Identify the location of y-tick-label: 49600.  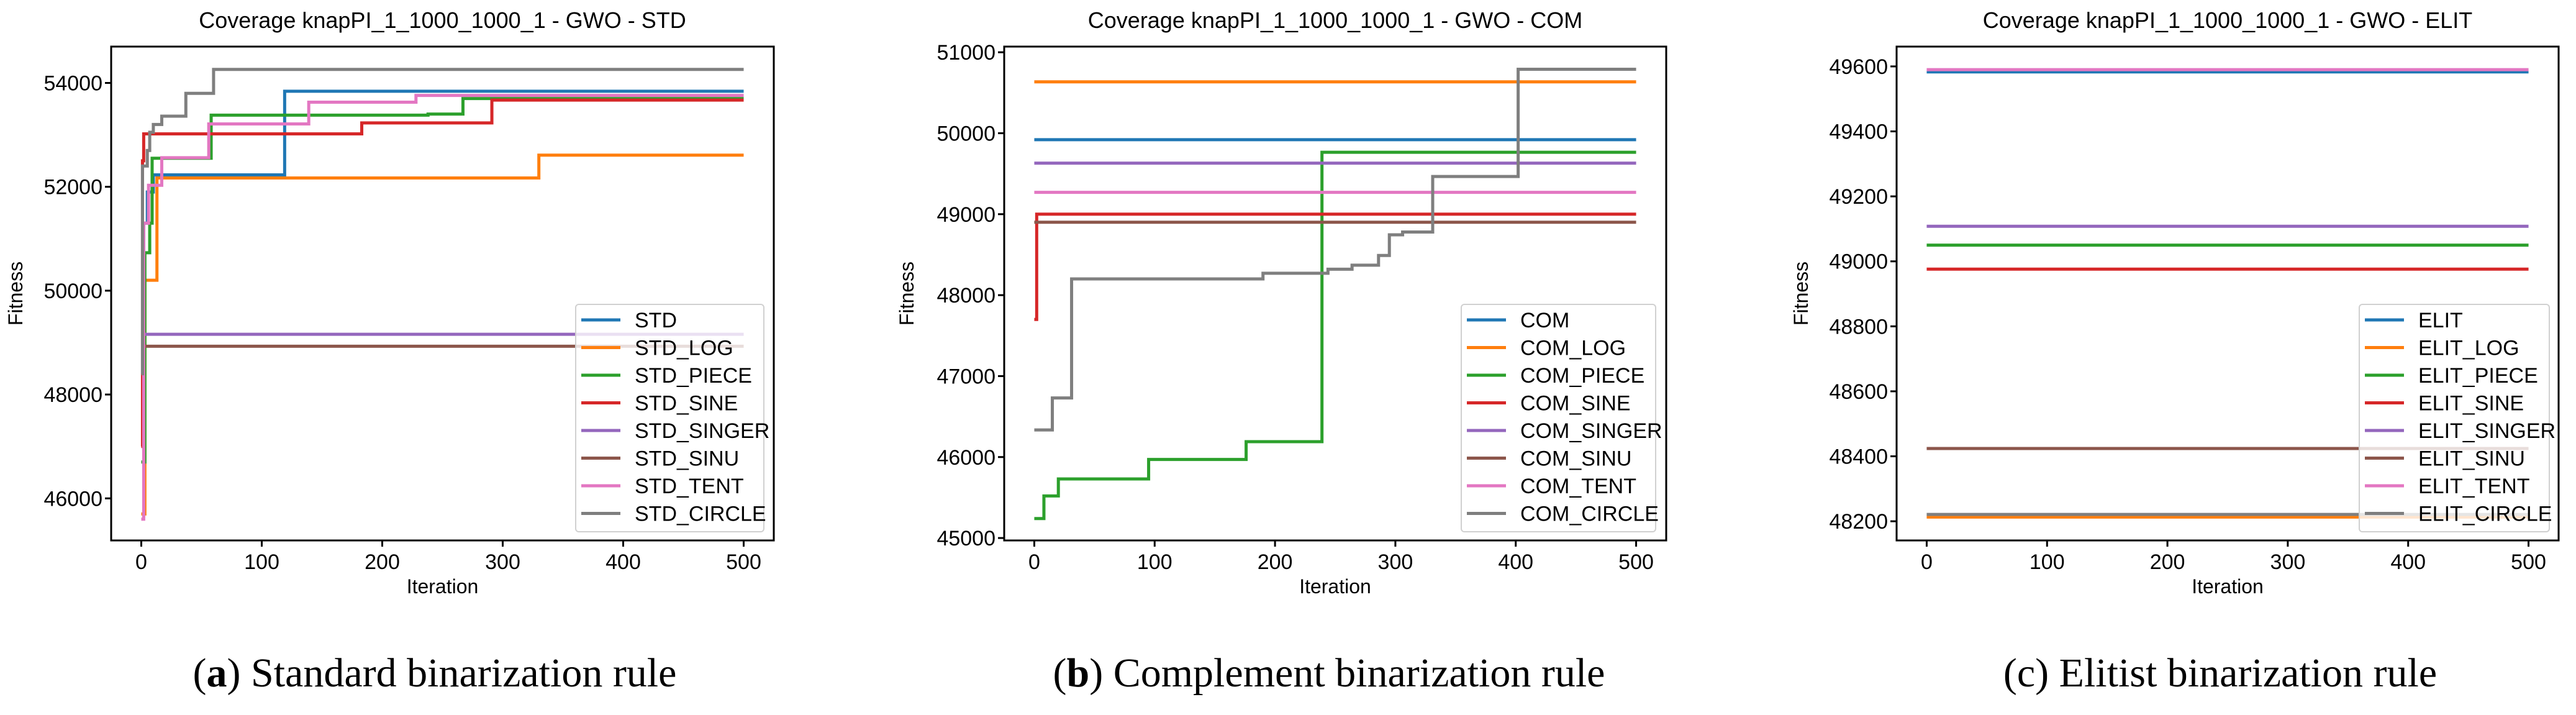
(1858, 67).